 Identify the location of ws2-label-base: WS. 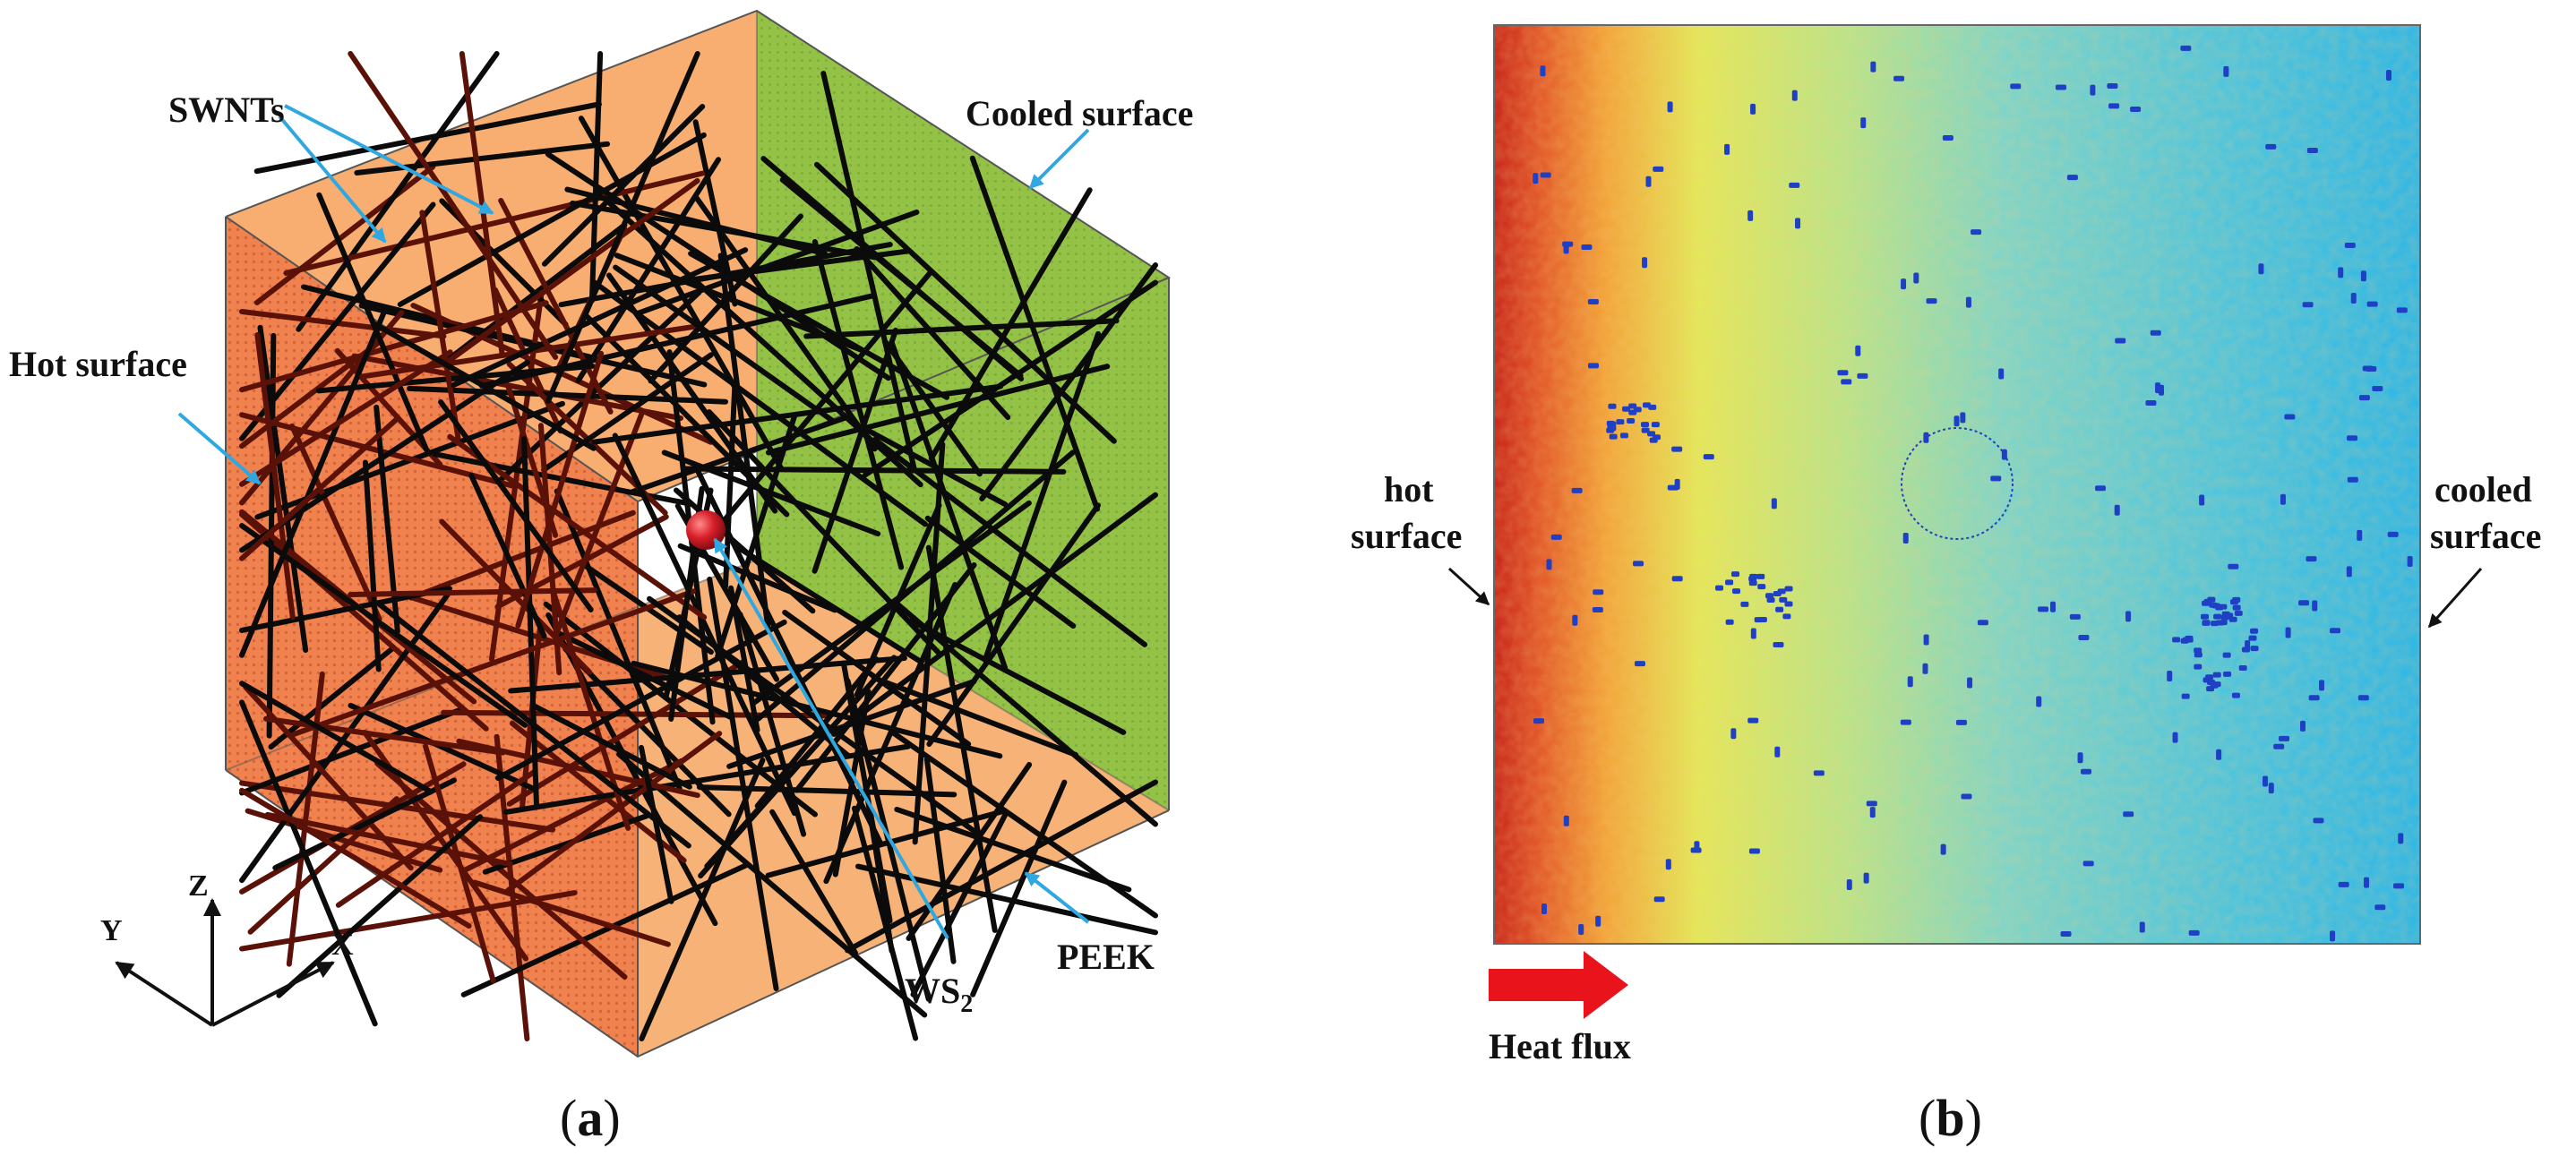
(932, 991).